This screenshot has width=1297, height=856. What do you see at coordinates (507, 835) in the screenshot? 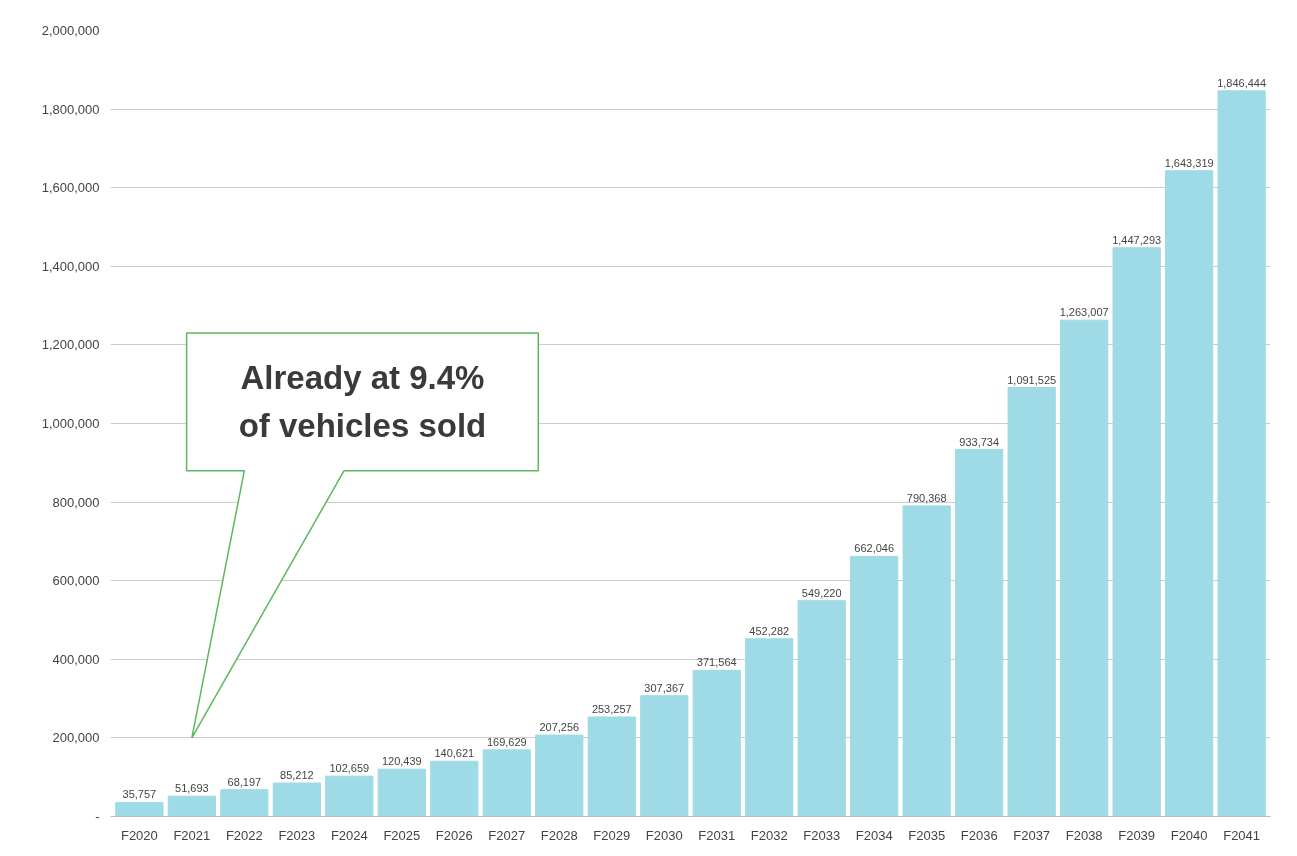
I see `x-tick-label: F2027` at bounding box center [507, 835].